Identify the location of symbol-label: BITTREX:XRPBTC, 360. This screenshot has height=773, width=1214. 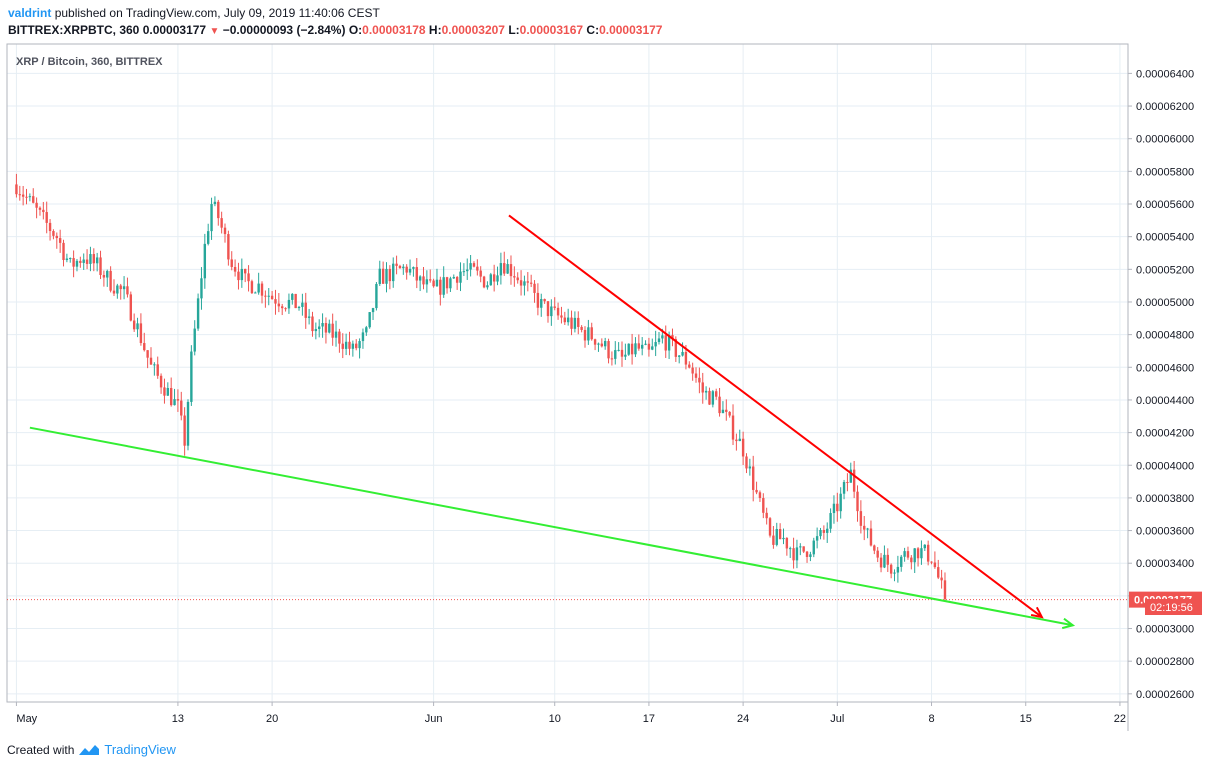
(74, 30).